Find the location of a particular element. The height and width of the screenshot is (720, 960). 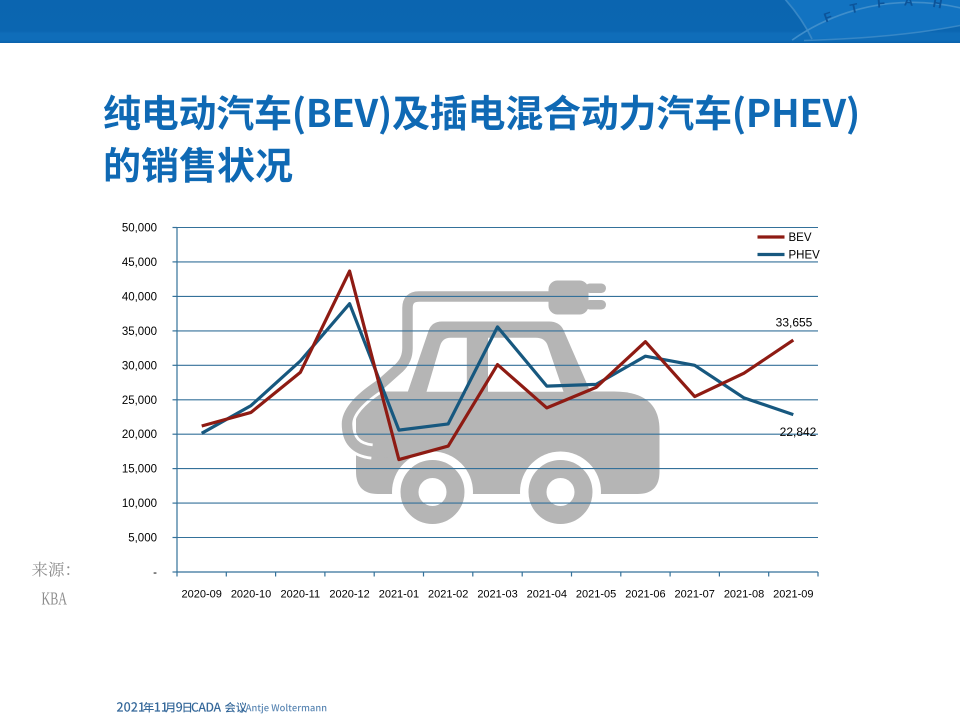

svg-text: BEV is located at coordinates (800, 238).